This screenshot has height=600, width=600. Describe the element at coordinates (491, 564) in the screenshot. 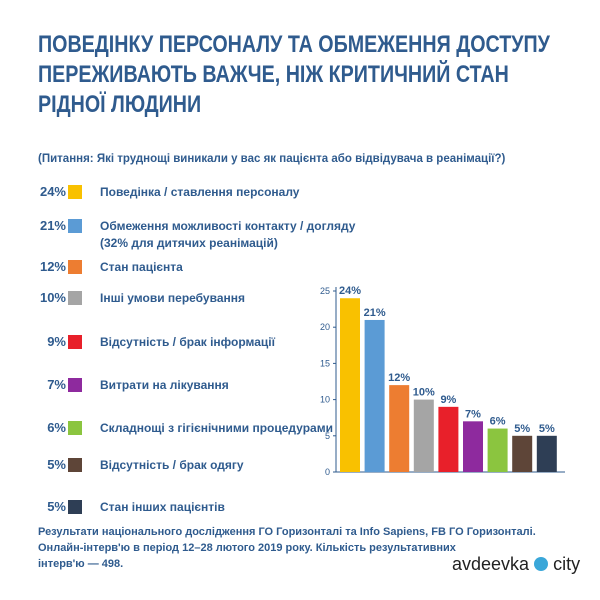

I see `watermark-text: avdeevka` at that location.